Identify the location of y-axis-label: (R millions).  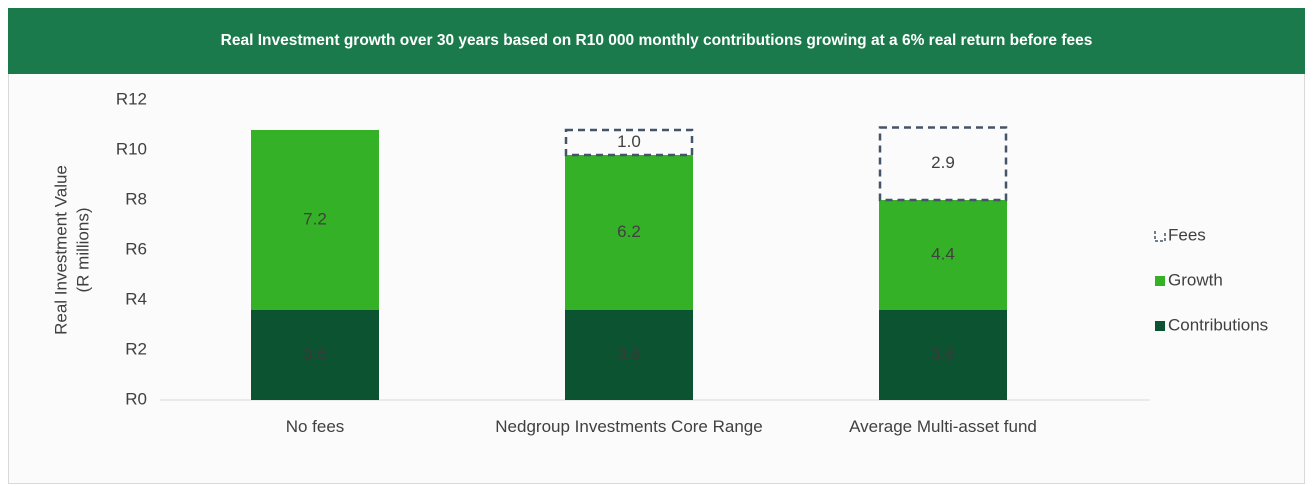
(82, 250).